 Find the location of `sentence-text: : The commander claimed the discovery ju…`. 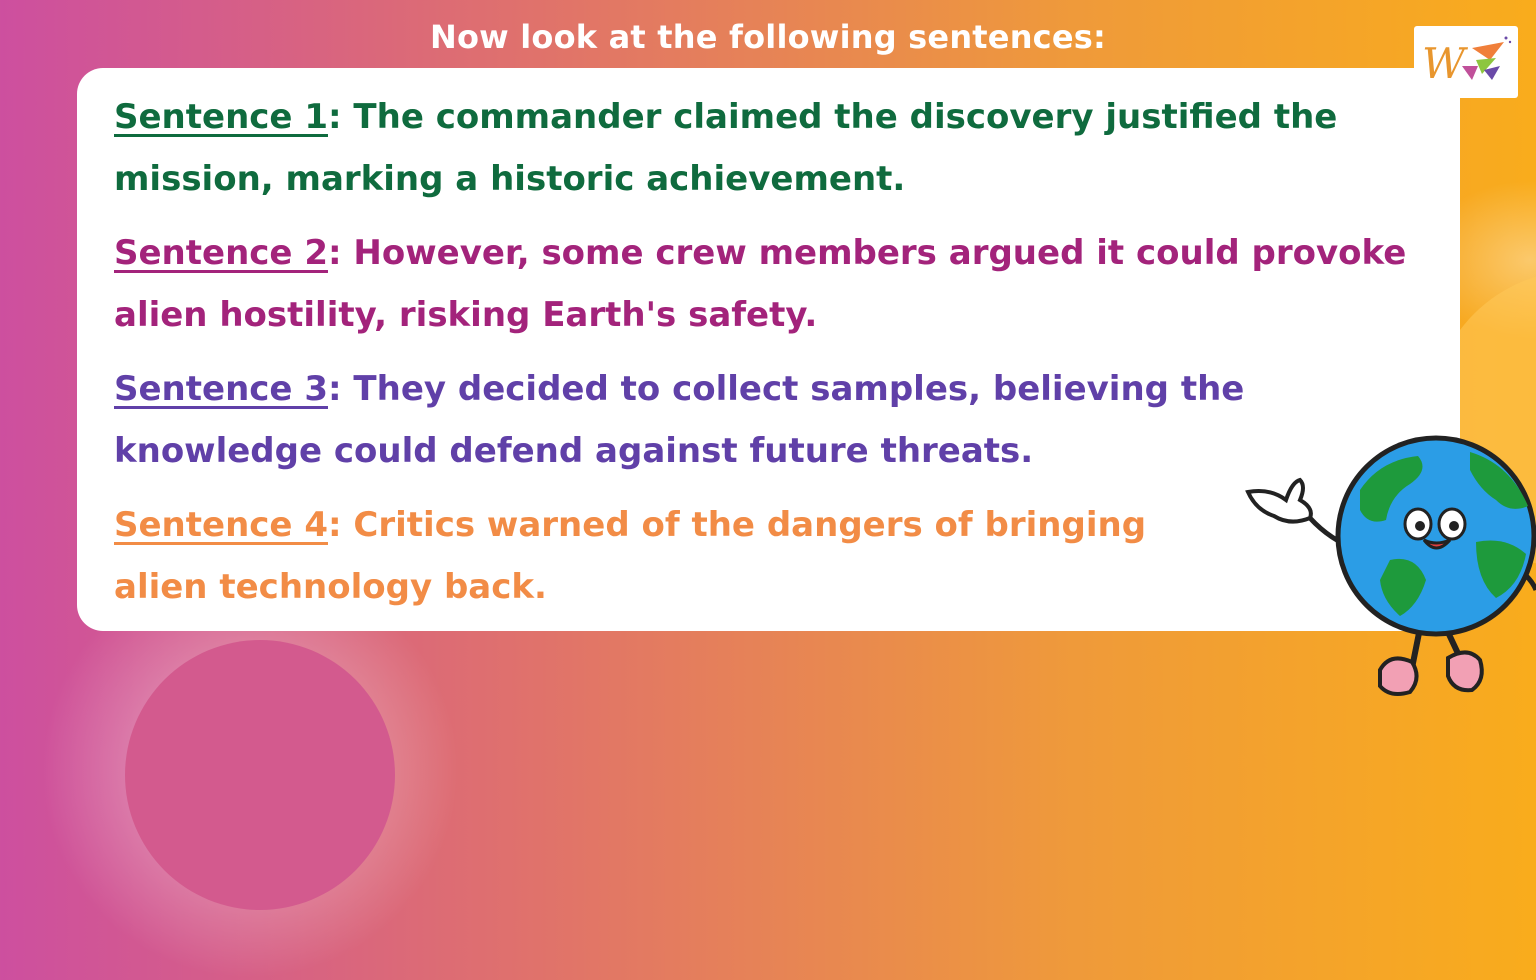

sentence-text: : The commander claimed the discovery ju… is located at coordinates (726, 148).